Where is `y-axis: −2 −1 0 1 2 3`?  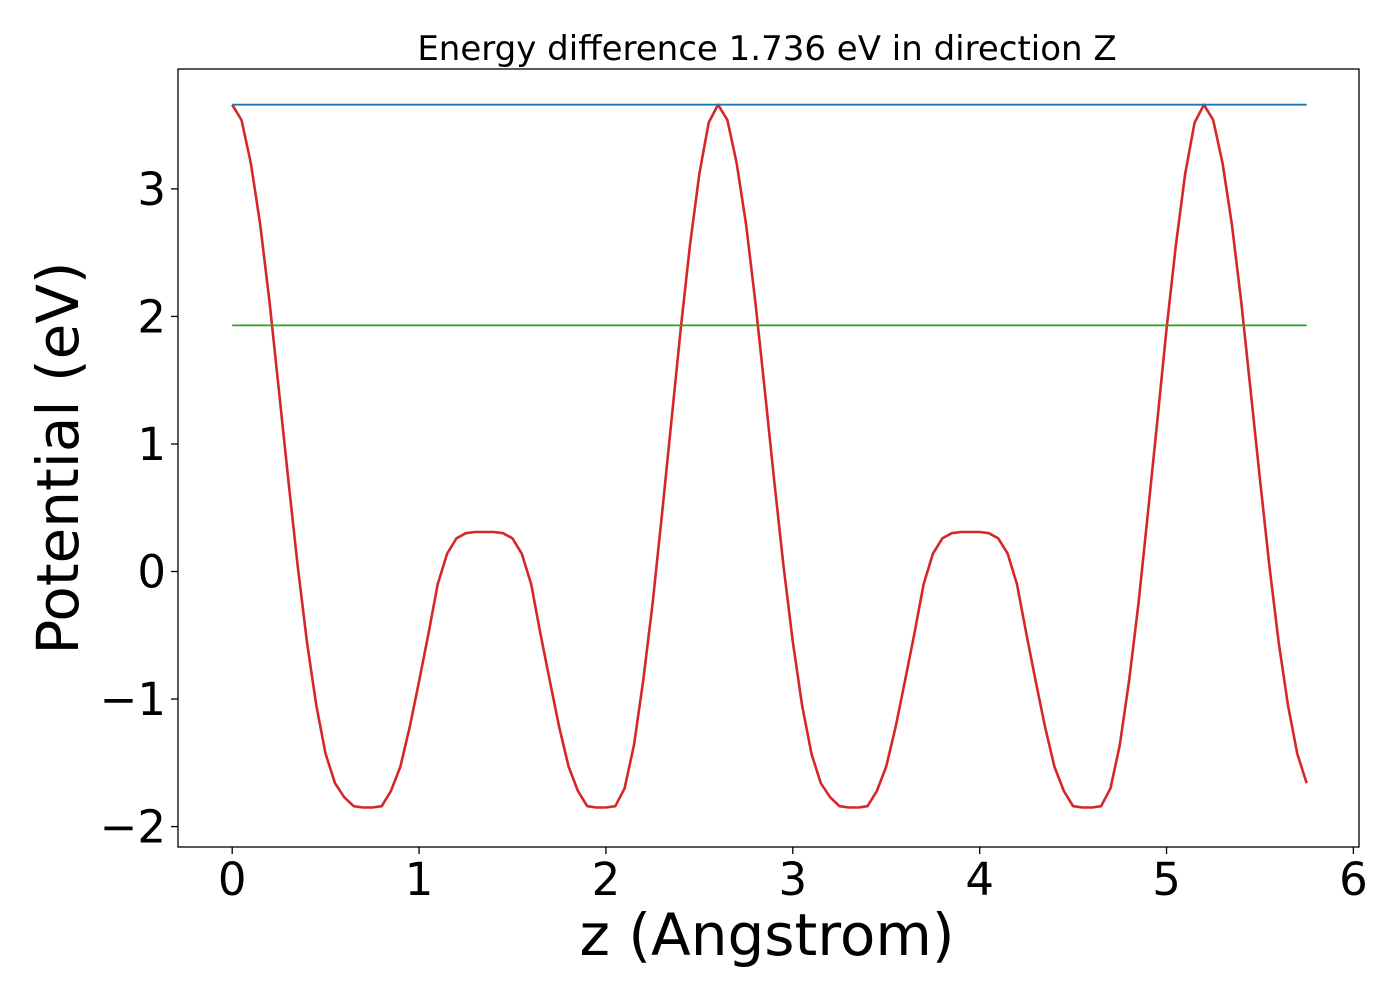
y-axis: −2 −1 0 1 2 3 is located at coordinates (139, 508).